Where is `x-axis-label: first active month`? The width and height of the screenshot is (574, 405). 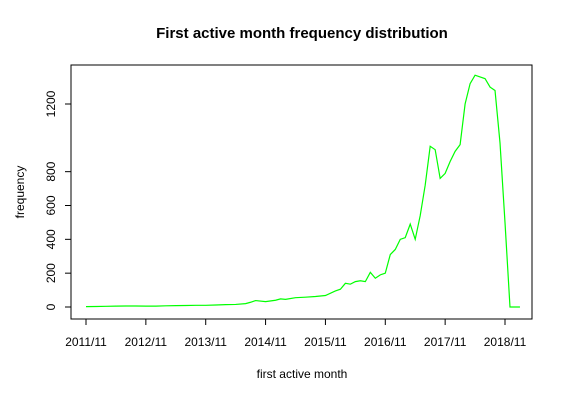
x-axis-label: first active month is located at coordinates (302, 374).